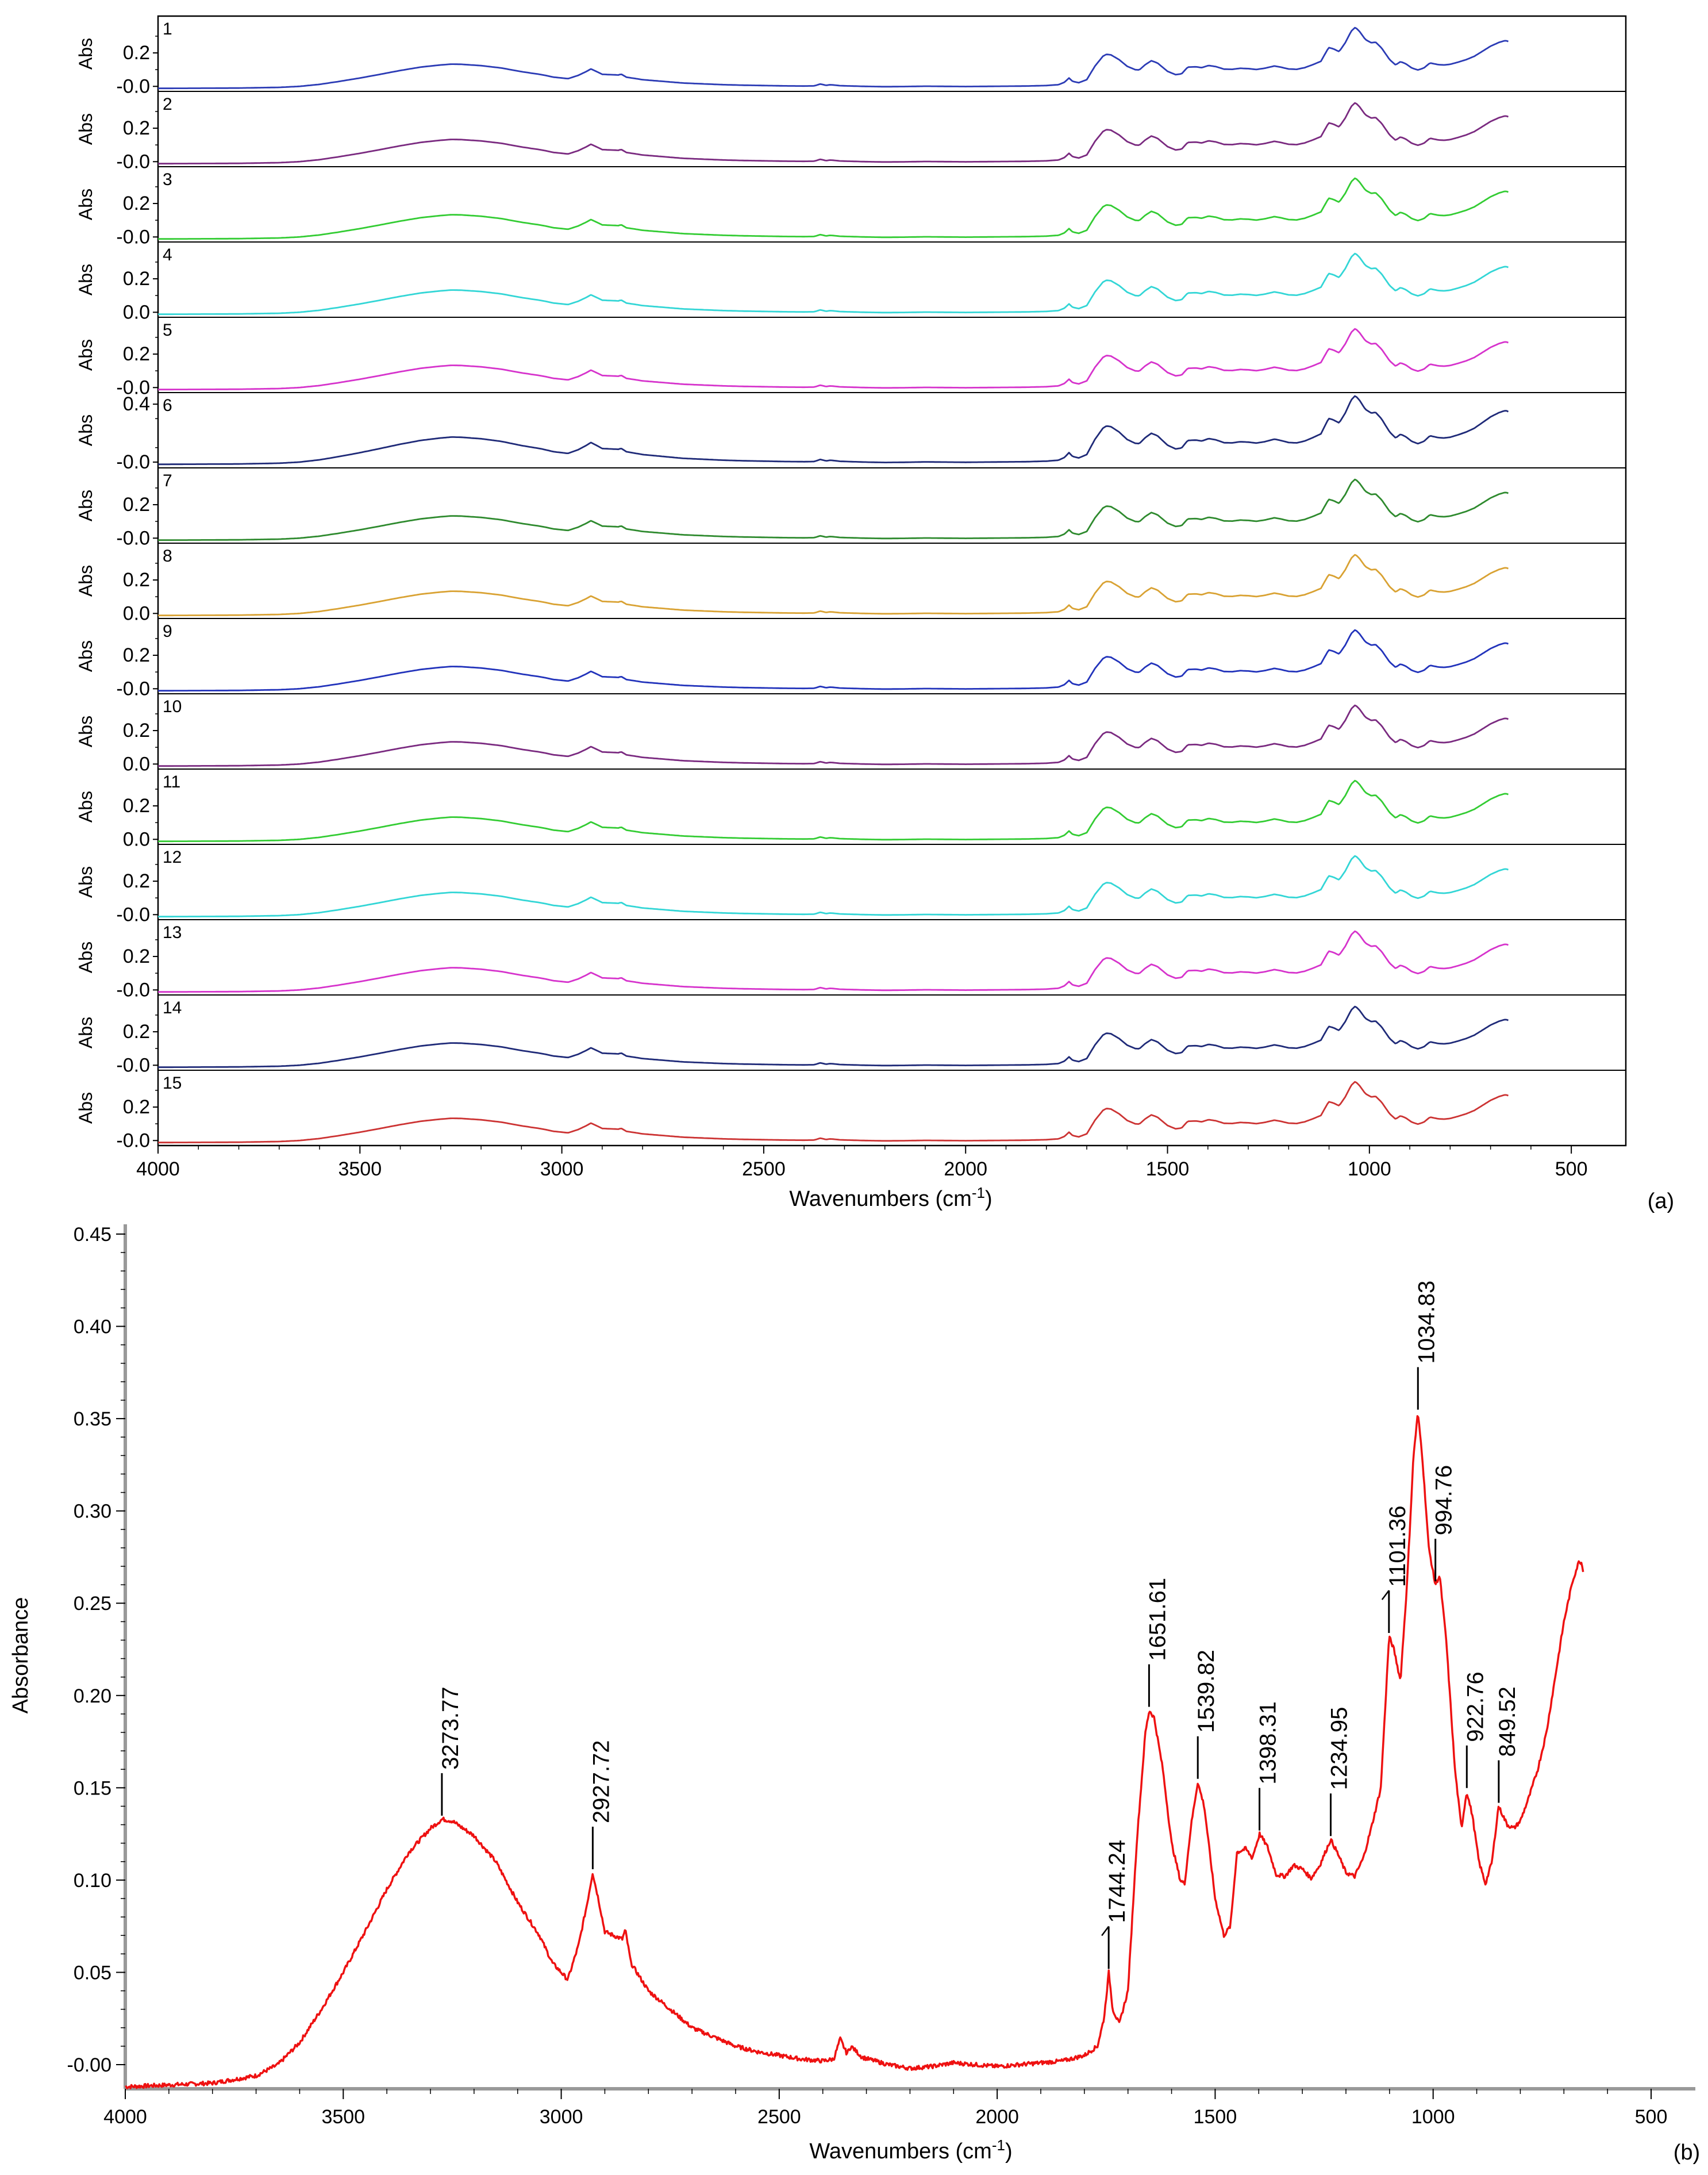  I want to click on peak-marker-1234.95: 1234.95, so click(1339, 1771).